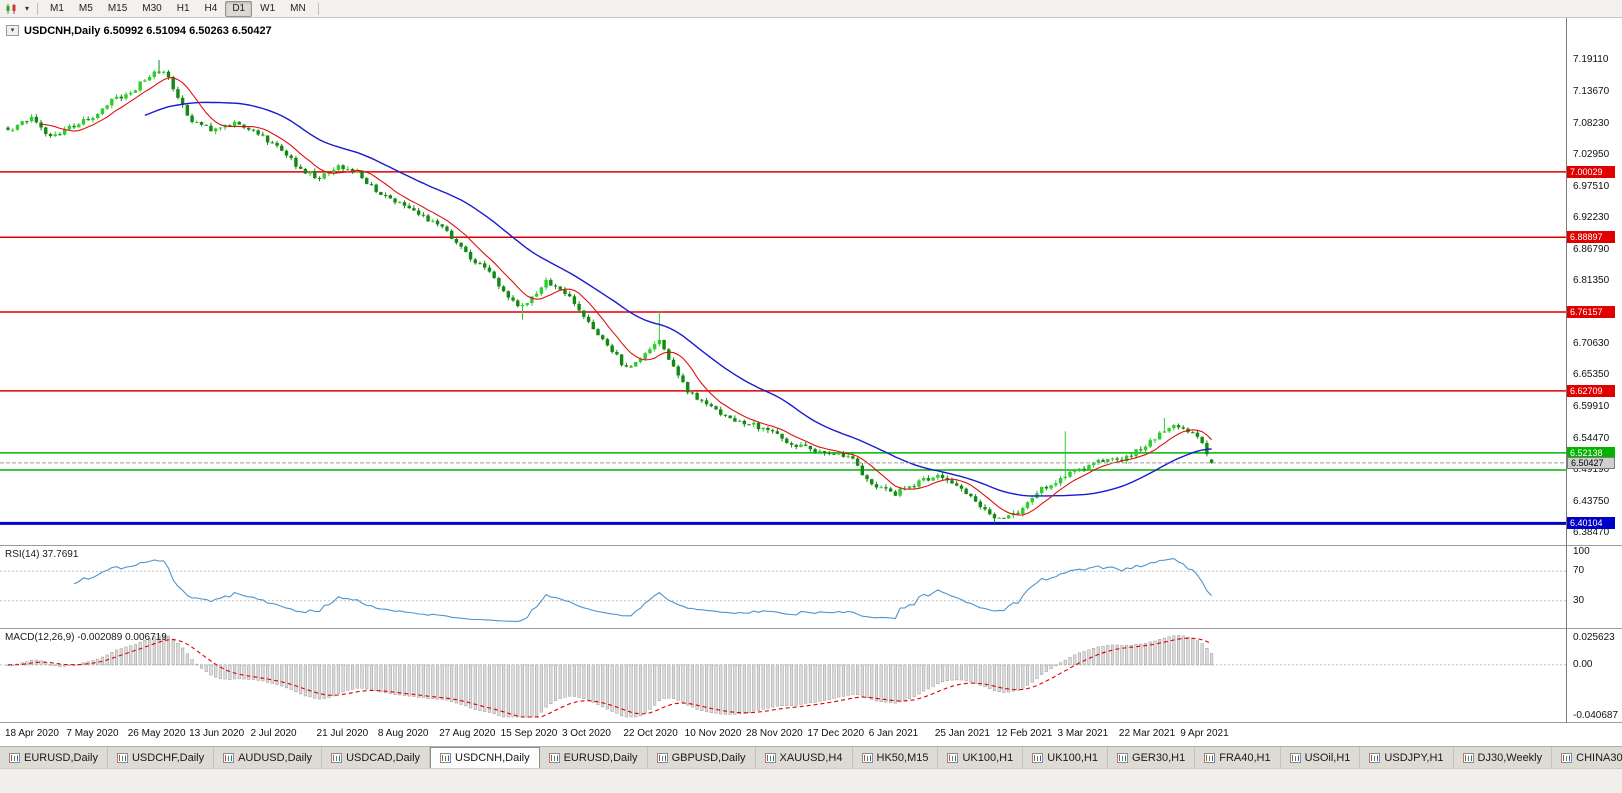  I want to click on date-label: 13 Jun 2020, so click(217, 733).